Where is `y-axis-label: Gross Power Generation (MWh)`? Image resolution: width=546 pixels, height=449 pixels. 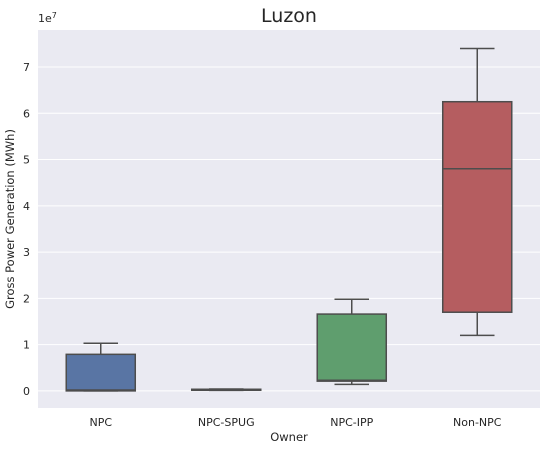 y-axis-label: Gross Power Generation (MWh) is located at coordinates (10, 219).